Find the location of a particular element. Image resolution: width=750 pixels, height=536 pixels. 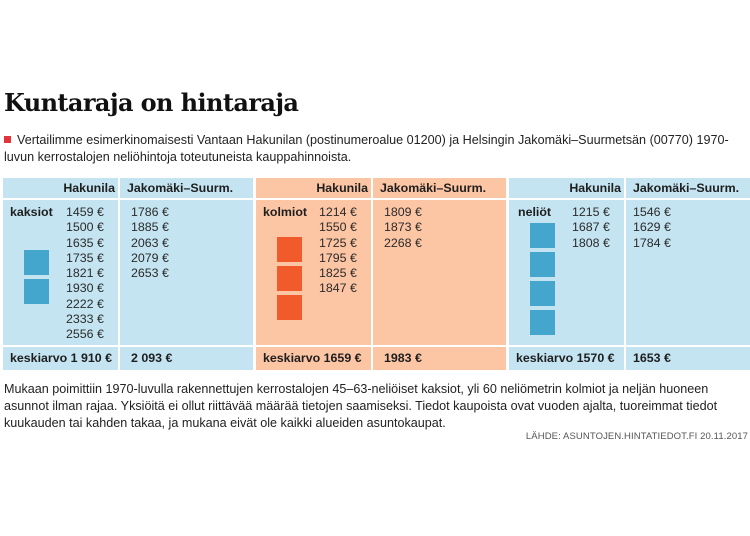

hakunila-values: 1214 €1550 €1725 €1795 €1825 €1847 € is located at coordinates (338, 251).